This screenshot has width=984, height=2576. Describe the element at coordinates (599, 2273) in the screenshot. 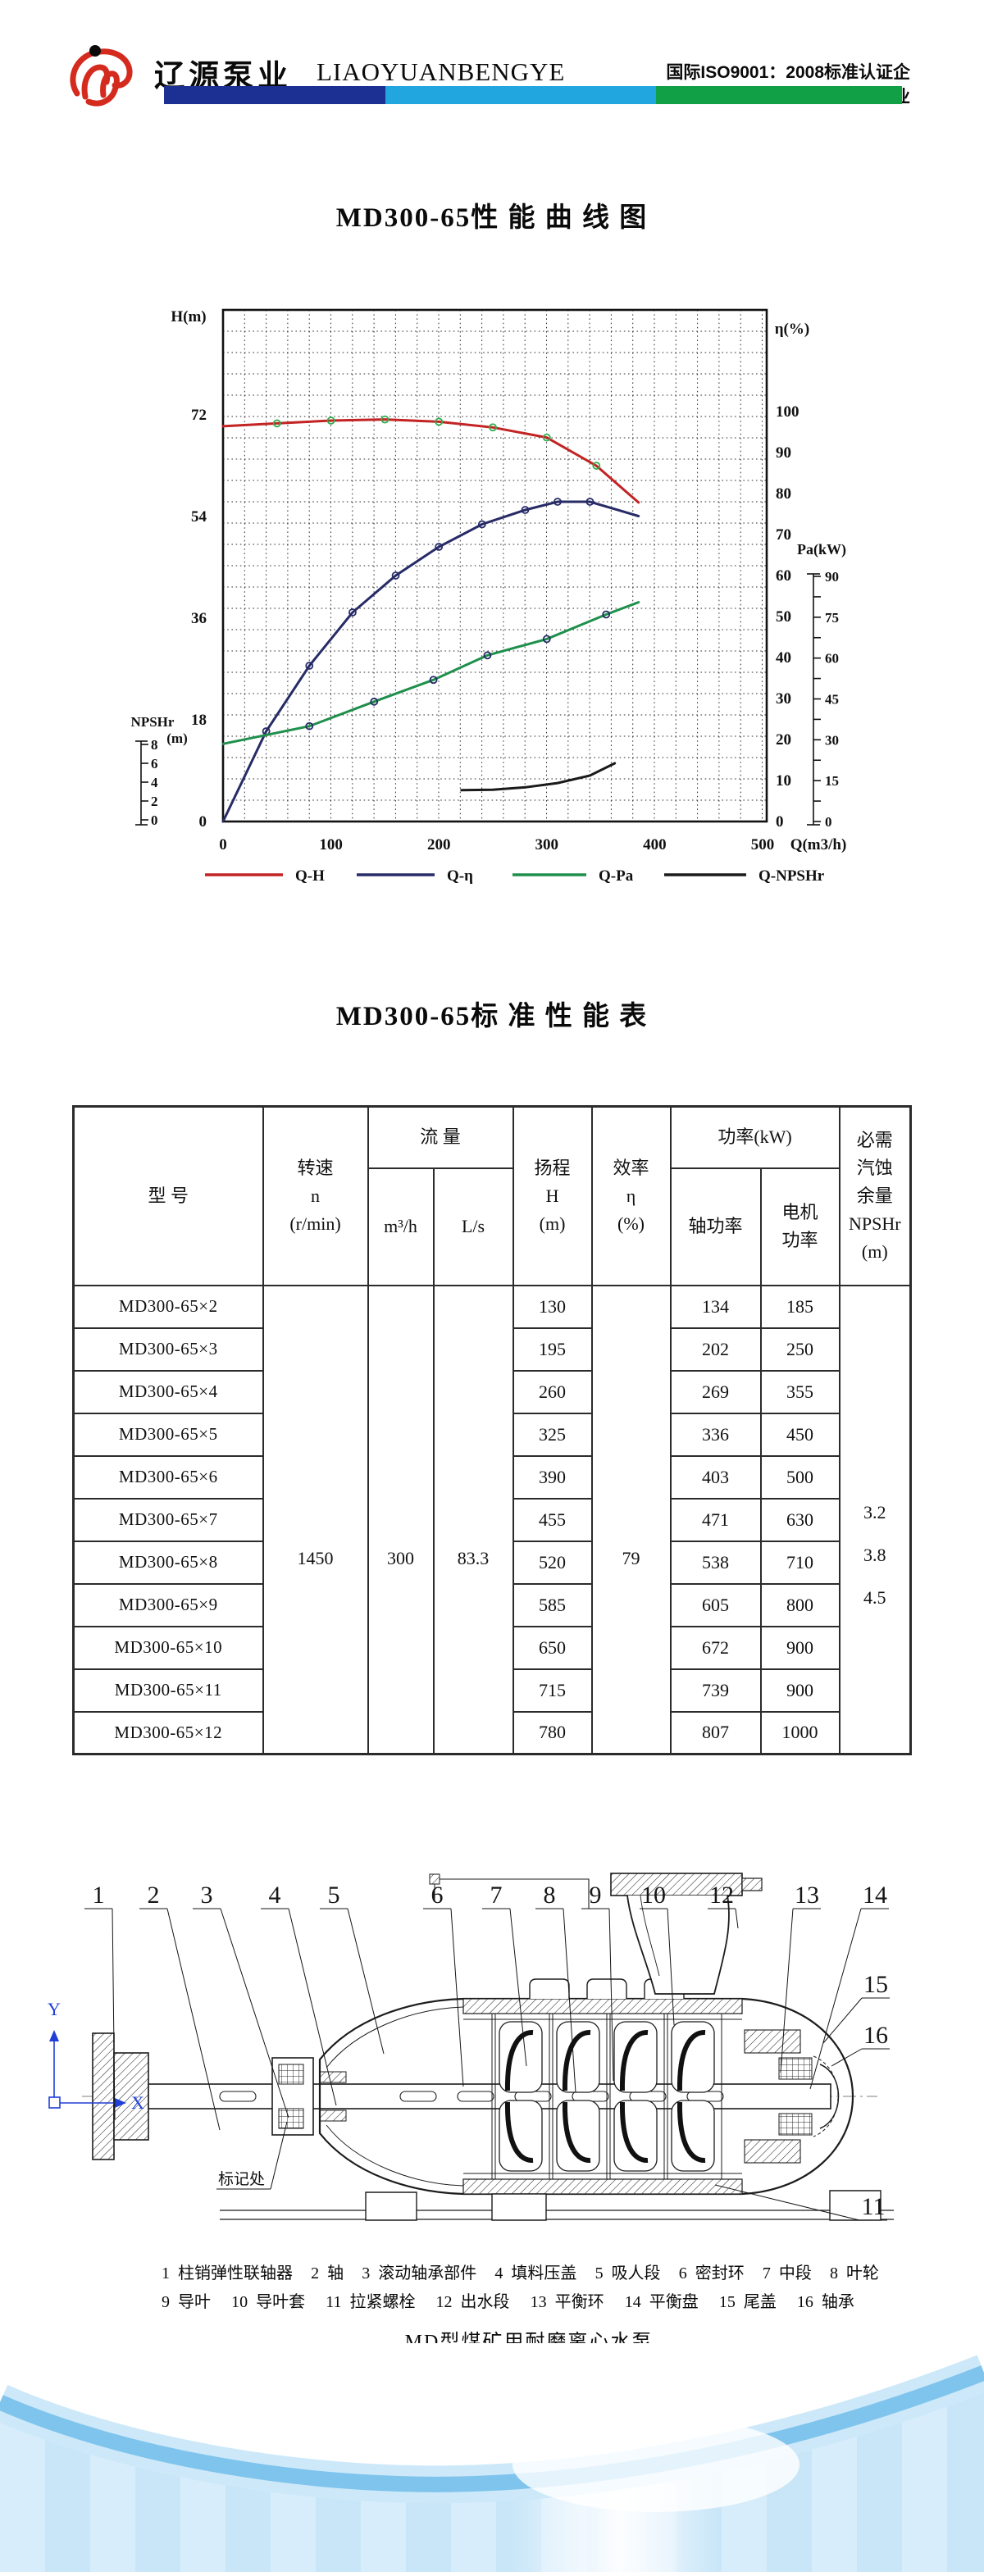

I see `part-number: 5` at that location.